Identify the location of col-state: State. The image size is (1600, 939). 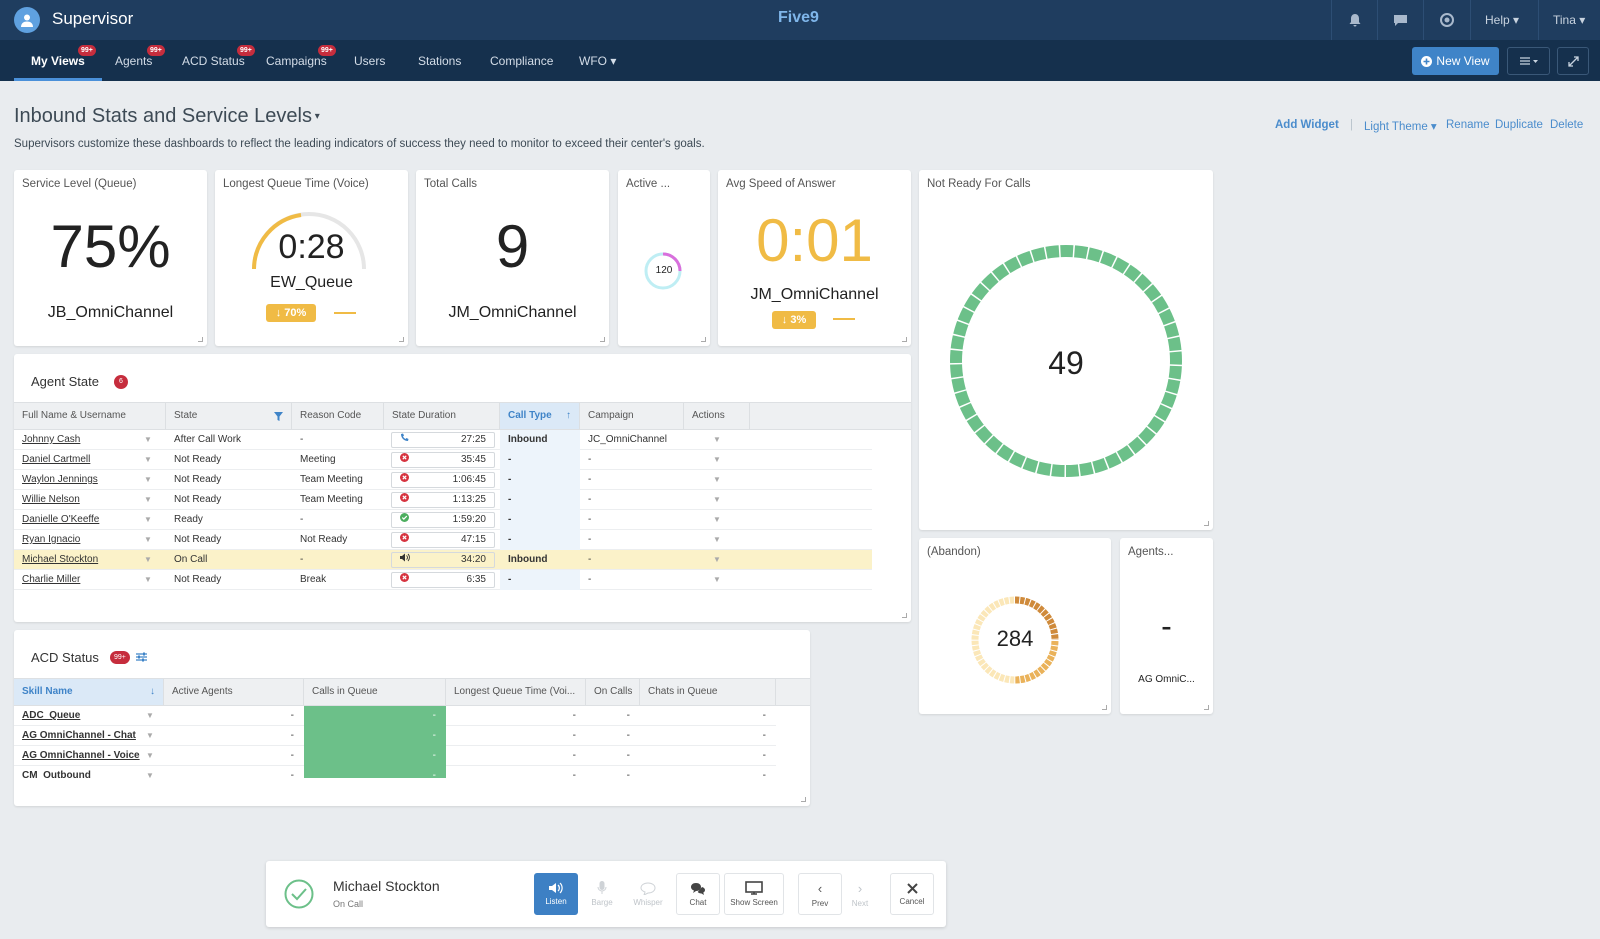
(229, 416).